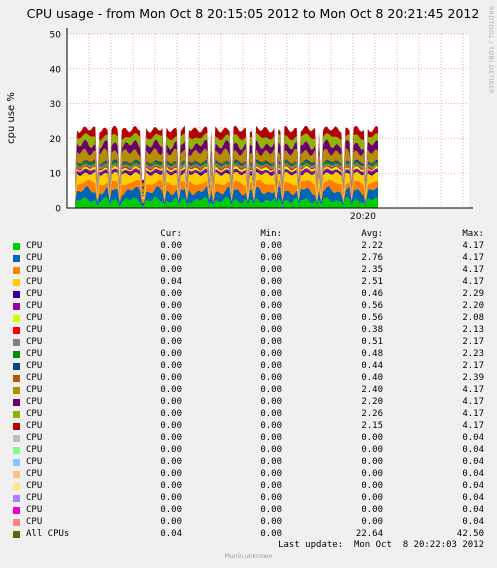  Describe the element at coordinates (490, 50) in the screenshot. I see `rrdtool-watermark: RRDTOOL / TOBI OETIKER` at that location.